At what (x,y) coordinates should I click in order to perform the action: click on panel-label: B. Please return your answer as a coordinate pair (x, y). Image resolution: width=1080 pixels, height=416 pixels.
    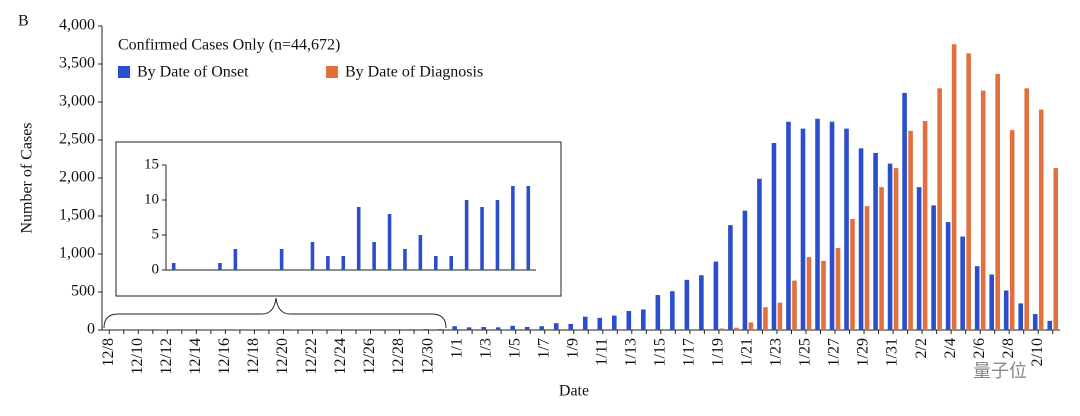
    Looking at the image, I should click on (23, 21).